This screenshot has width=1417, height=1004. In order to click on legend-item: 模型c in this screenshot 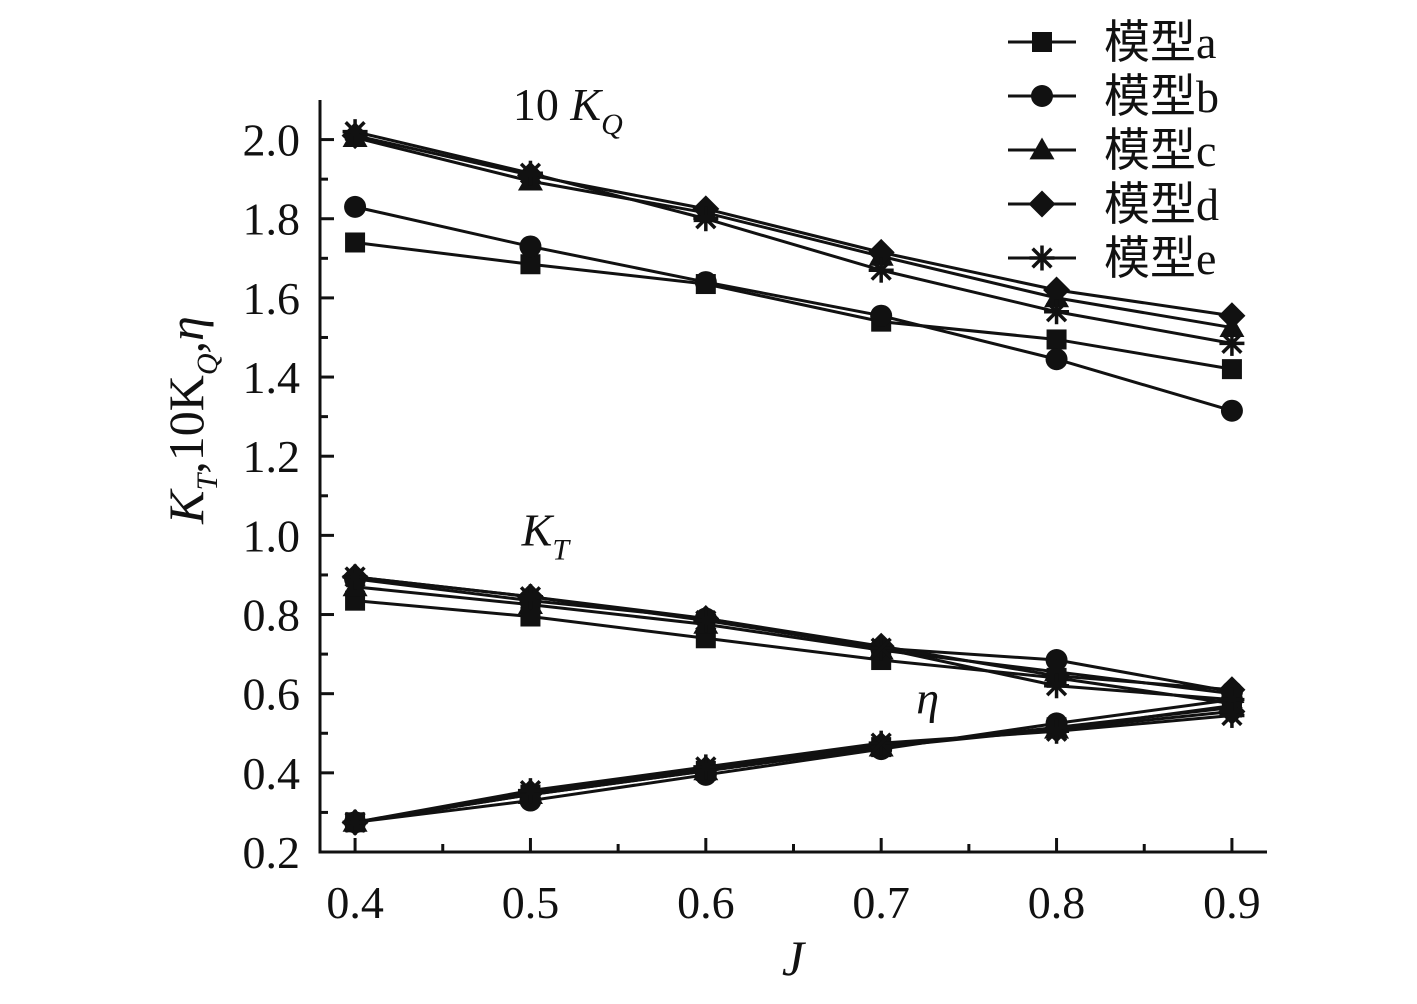, I will do `click(1112, 150)`.